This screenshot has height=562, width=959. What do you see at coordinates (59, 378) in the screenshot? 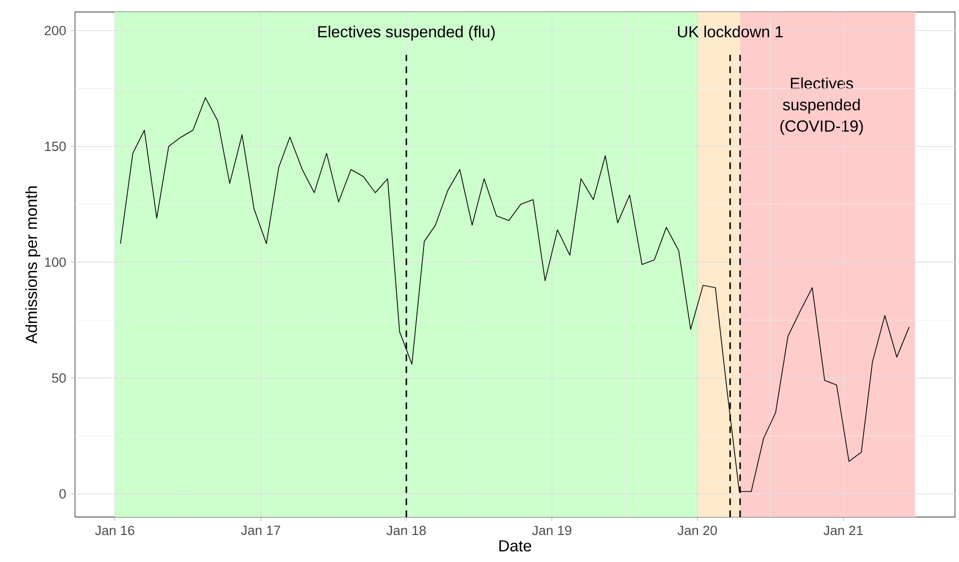
I see `y-tick-label: 50` at bounding box center [59, 378].